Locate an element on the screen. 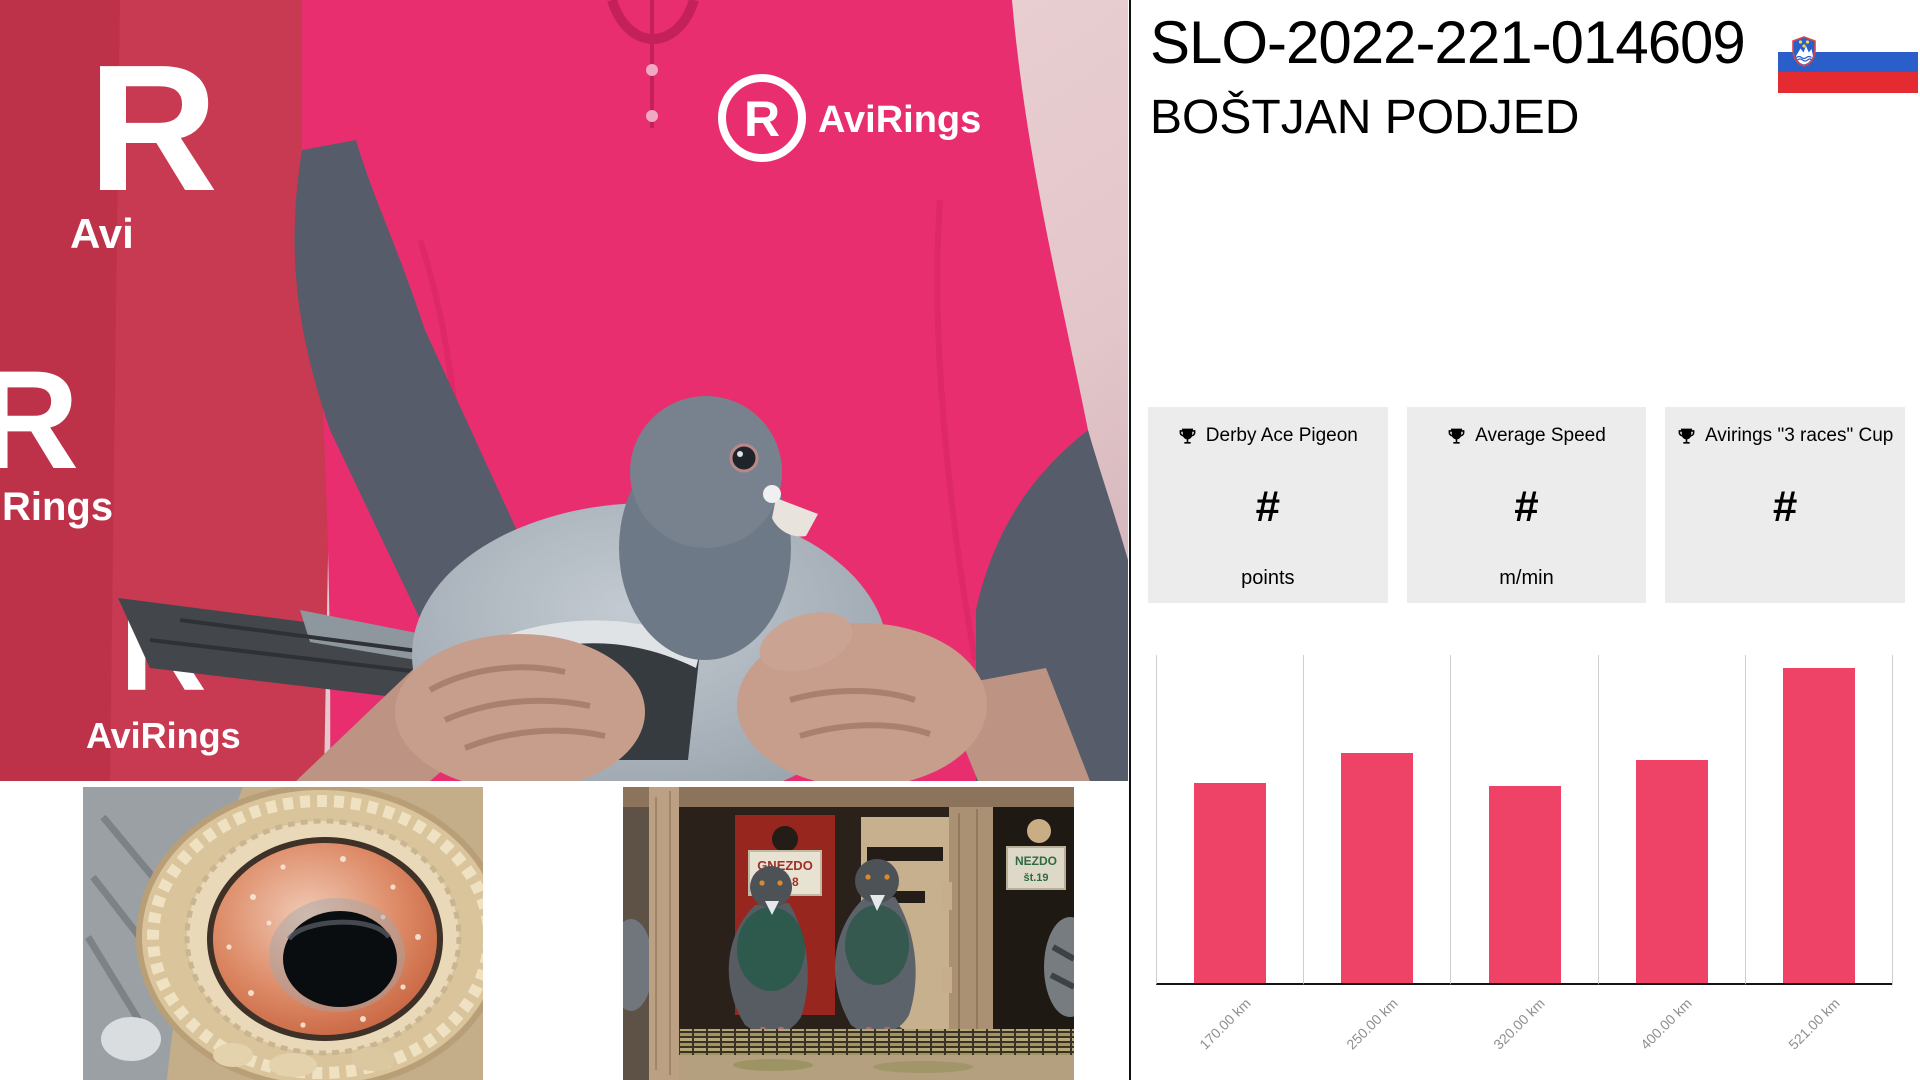 The height and width of the screenshot is (1080, 1920). ring-number-title: SLO-2022-221-014609 is located at coordinates (1448, 42).